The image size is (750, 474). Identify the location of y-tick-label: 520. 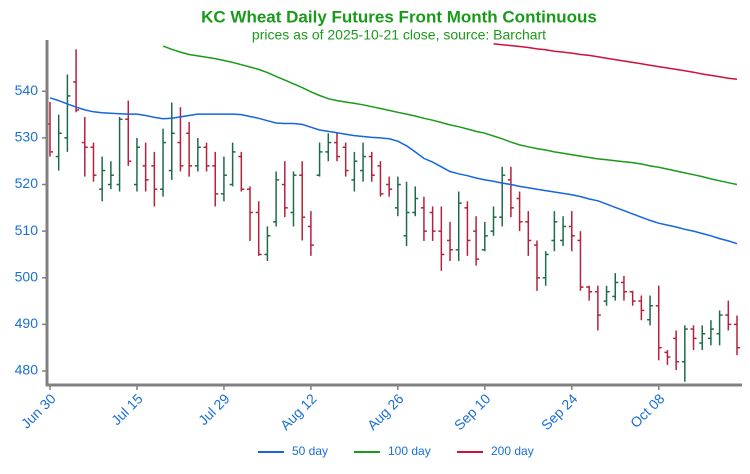
(27, 183).